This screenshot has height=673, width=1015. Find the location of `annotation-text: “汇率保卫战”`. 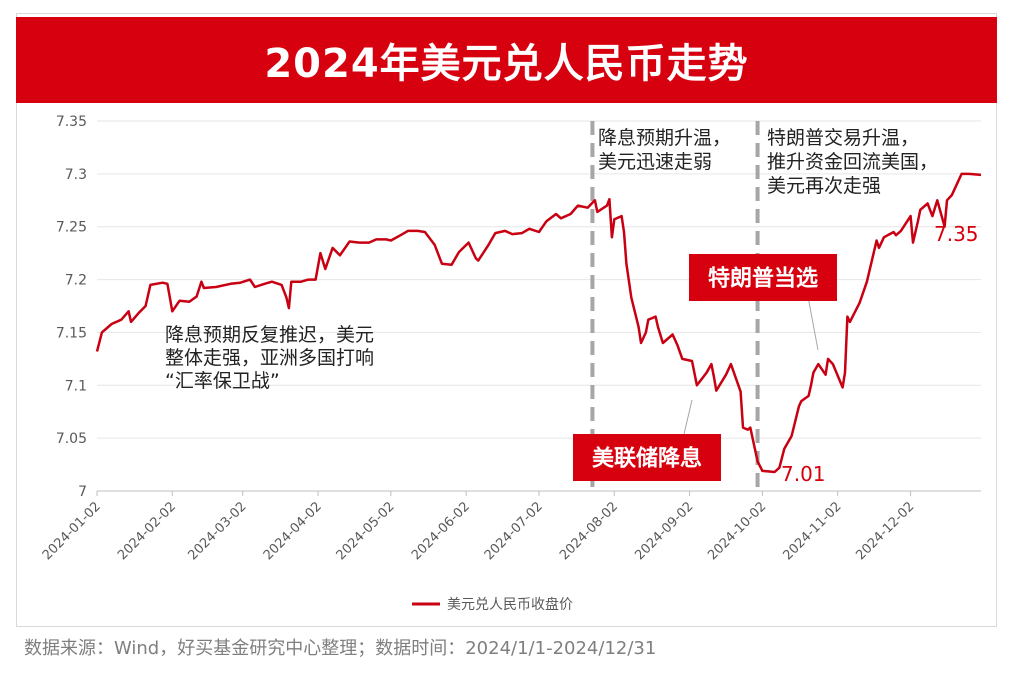

annotation-text: “汇率保卫战” is located at coordinates (222, 381).